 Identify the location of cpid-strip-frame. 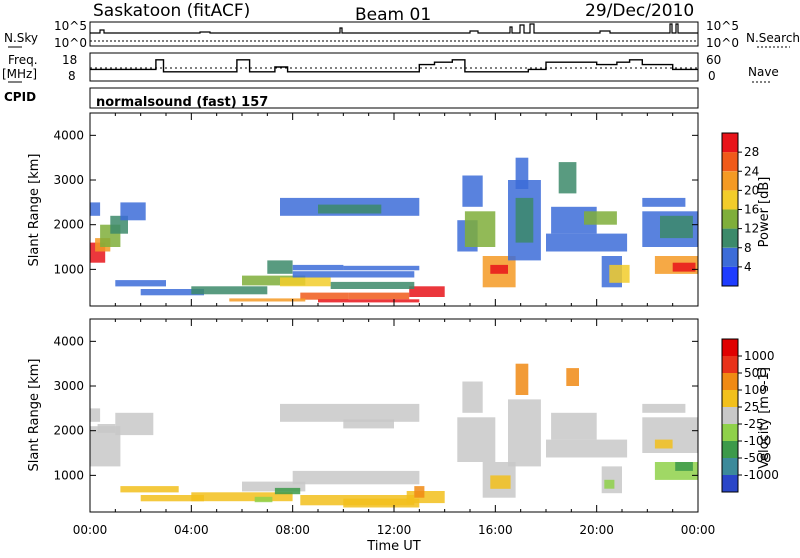
(394, 98).